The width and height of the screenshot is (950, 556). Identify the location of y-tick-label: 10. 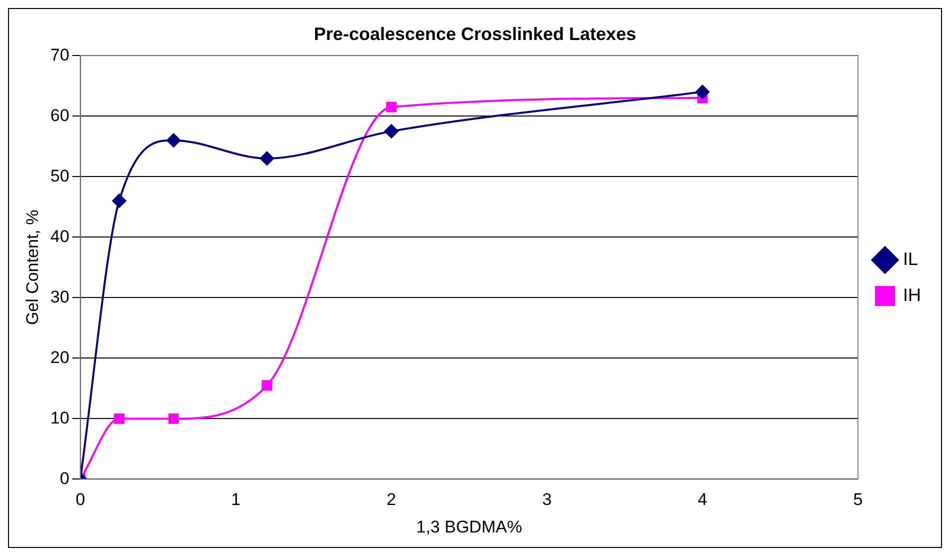
(60, 418).